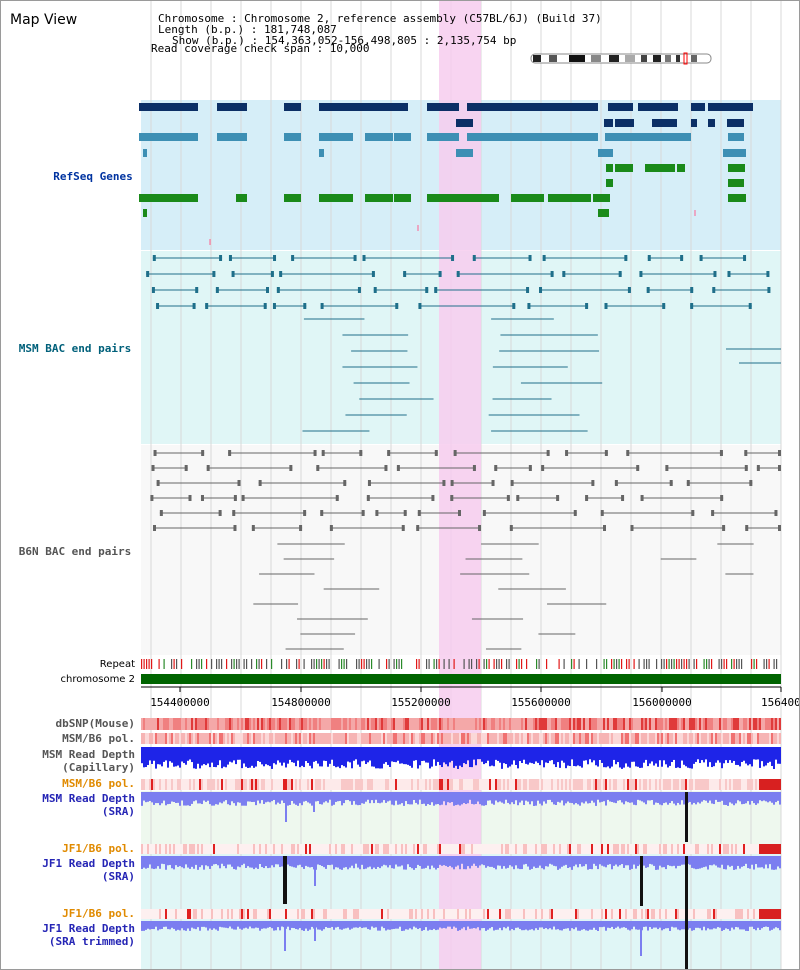 Image resolution: width=800 pixels, height=970 pixels. What do you see at coordinates (88, 798) in the screenshot?
I see `msm-depth-sra-label: MSM Read Depth` at bounding box center [88, 798].